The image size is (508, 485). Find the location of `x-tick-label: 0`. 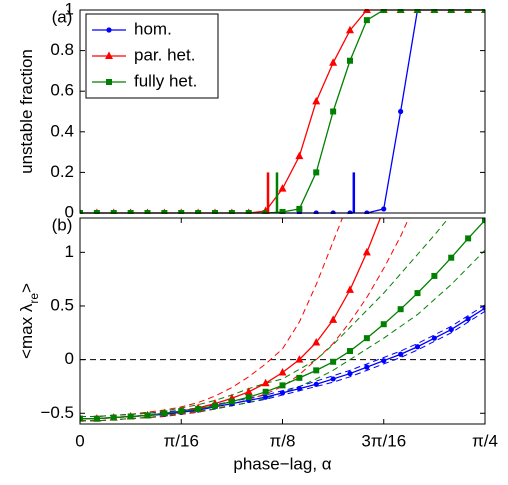

x-tick-label: 0 is located at coordinates (79, 440).